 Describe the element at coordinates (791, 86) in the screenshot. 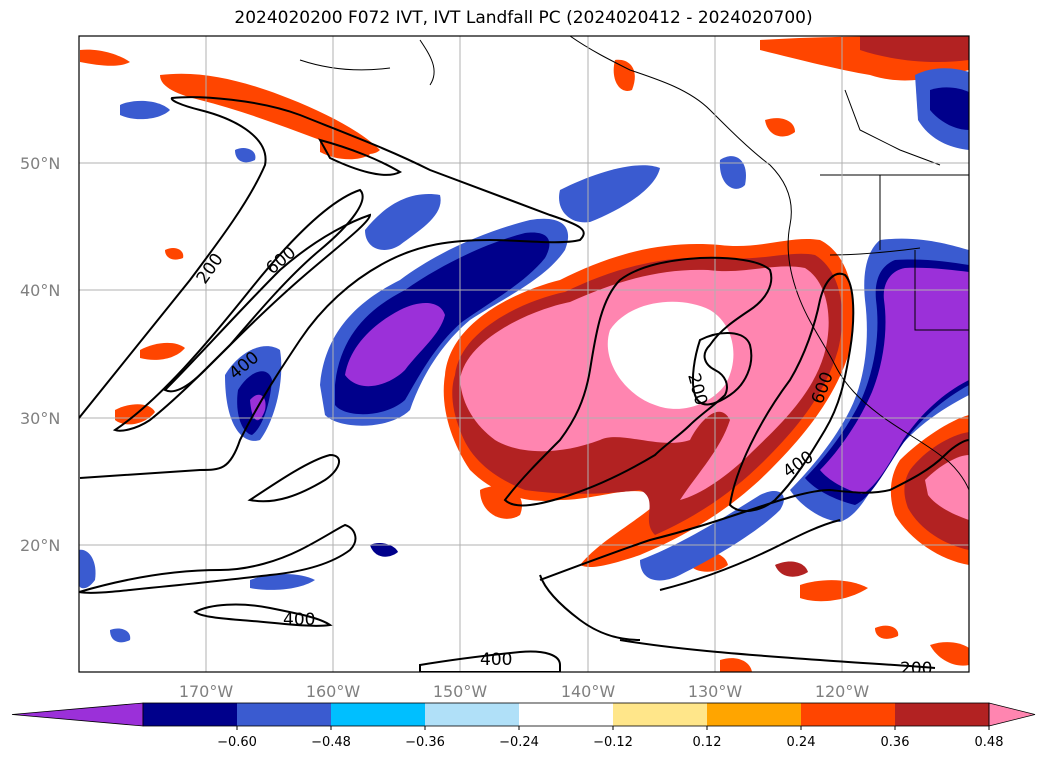

I see `positive-anomaly-region-northeast` at that location.